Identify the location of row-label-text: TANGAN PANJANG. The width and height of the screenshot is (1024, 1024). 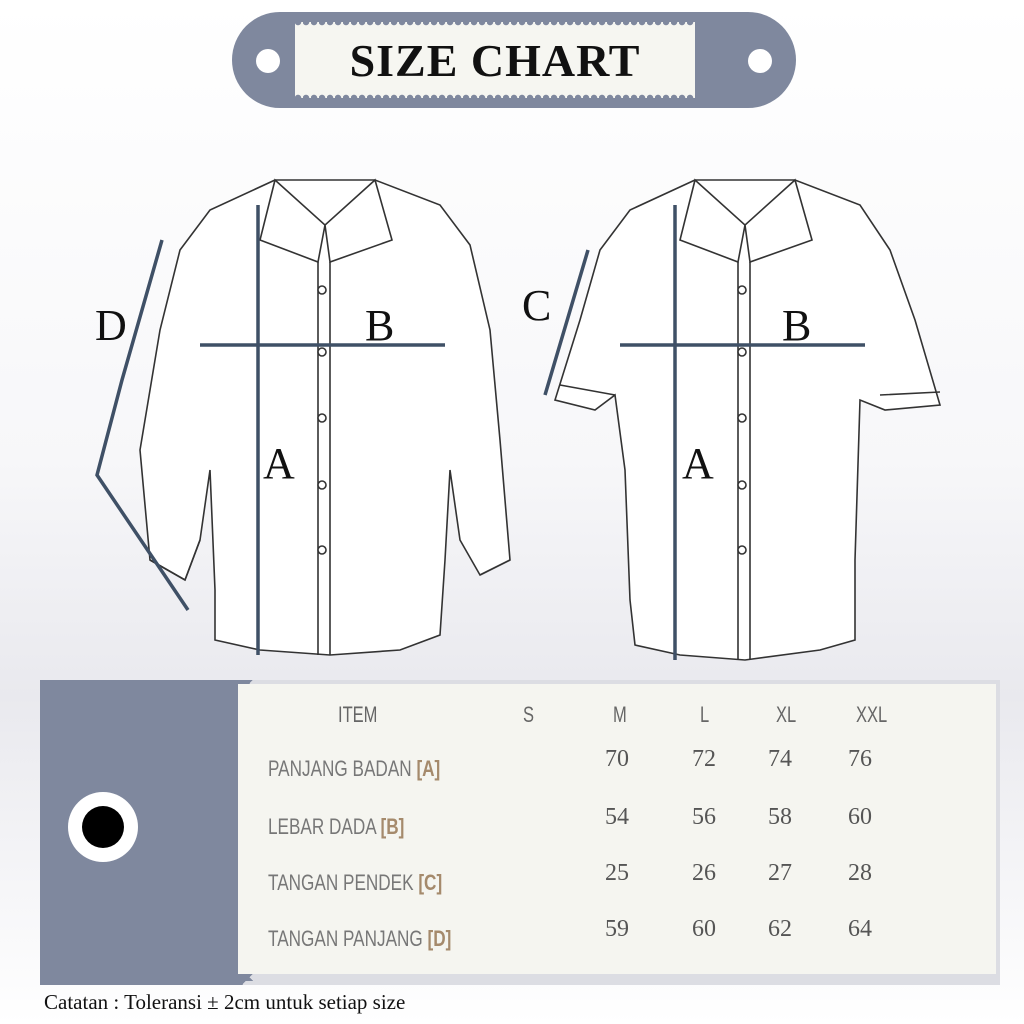
(345, 938).